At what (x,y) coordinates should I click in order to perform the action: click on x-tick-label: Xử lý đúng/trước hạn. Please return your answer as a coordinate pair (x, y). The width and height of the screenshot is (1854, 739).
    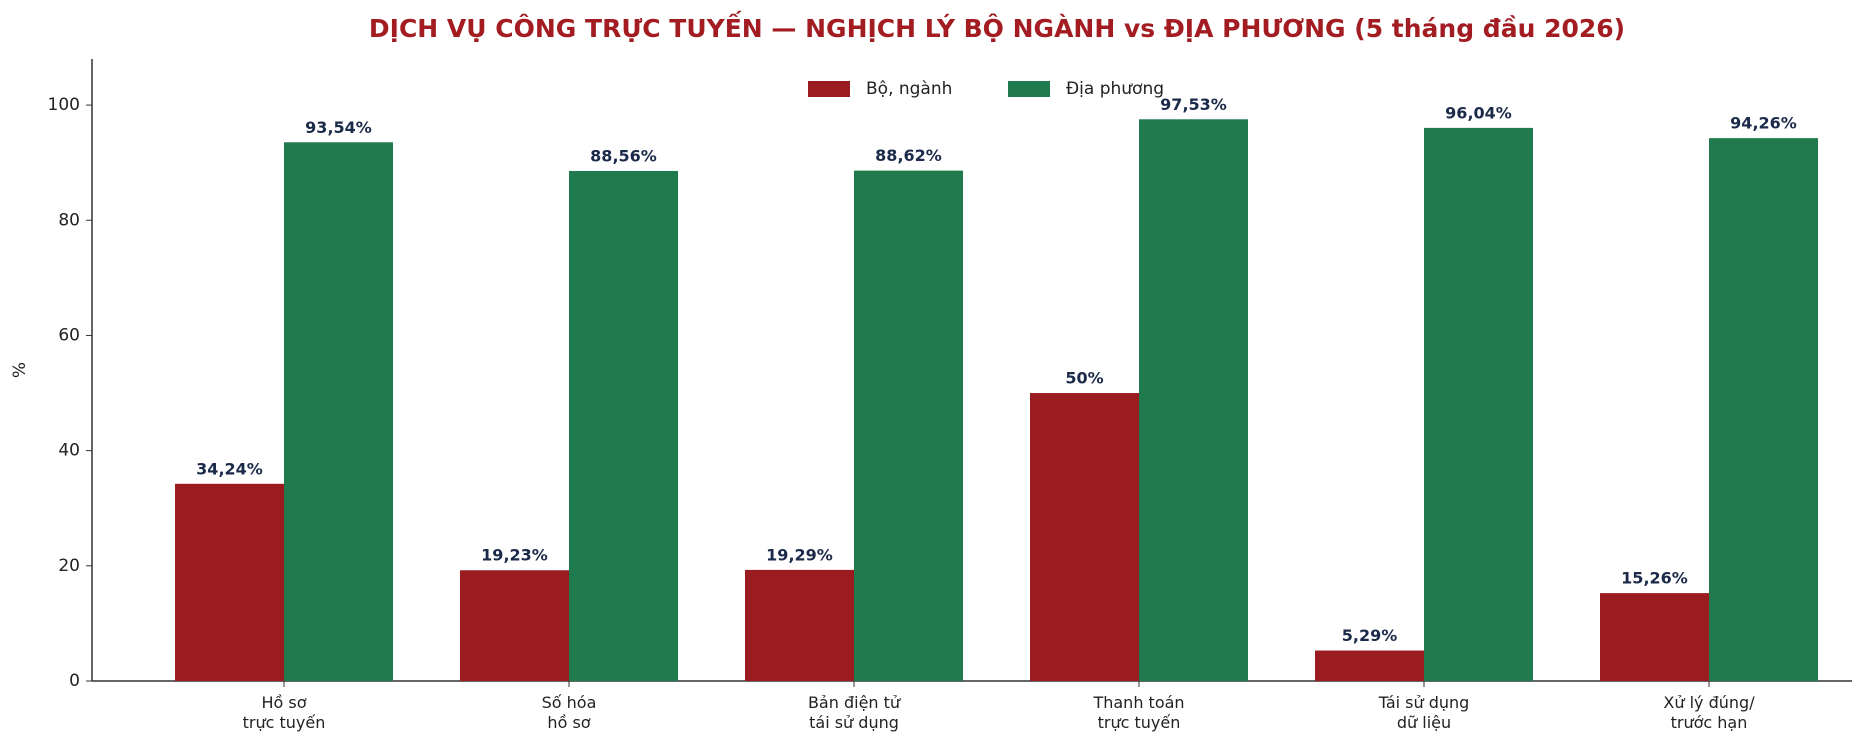
    Looking at the image, I should click on (1709, 712).